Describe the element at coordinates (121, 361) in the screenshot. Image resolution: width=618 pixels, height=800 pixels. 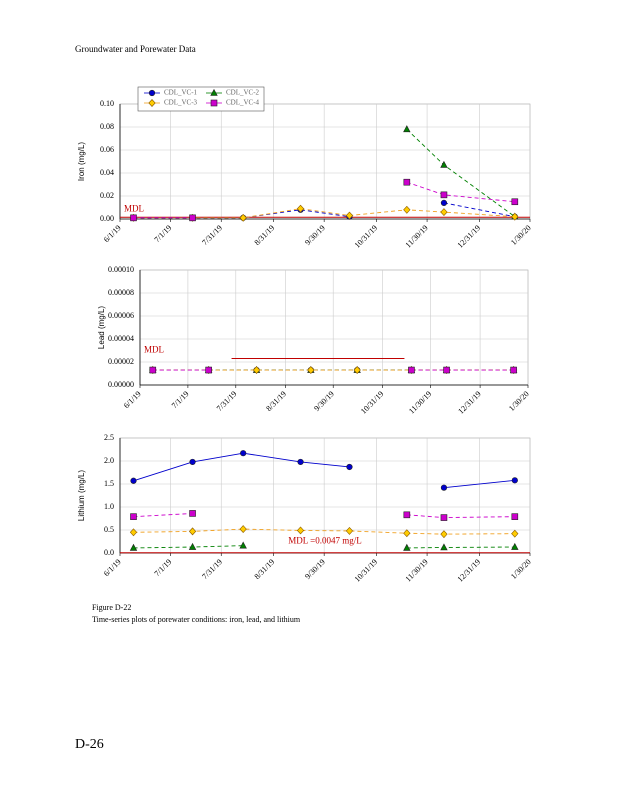
I see `y-tick-label: 0.00002` at that location.